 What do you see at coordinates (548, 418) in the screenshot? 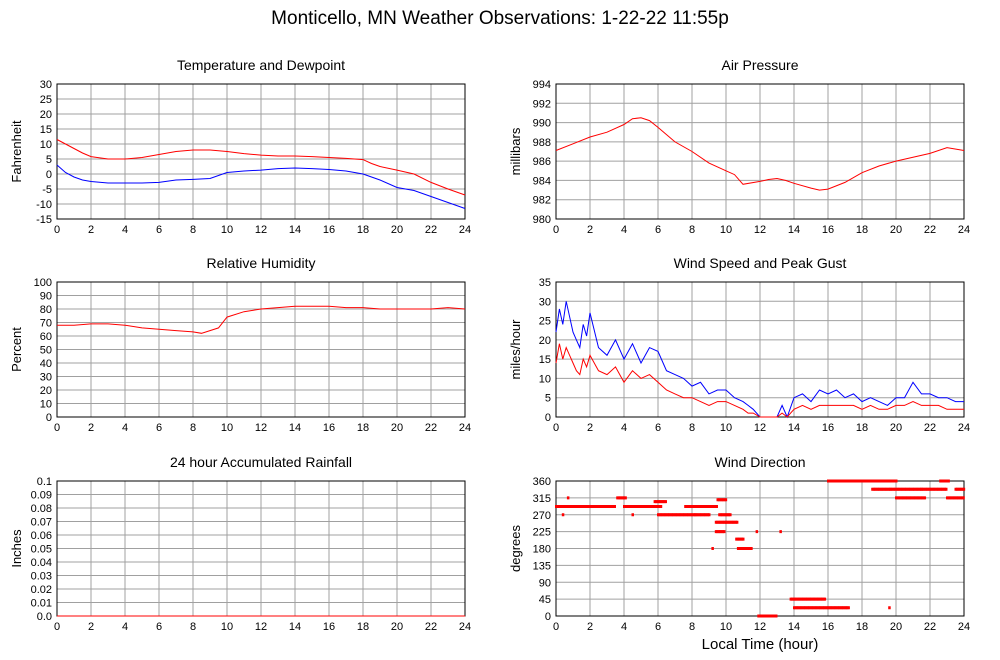
I see `y-tick-label: 0` at bounding box center [548, 418].